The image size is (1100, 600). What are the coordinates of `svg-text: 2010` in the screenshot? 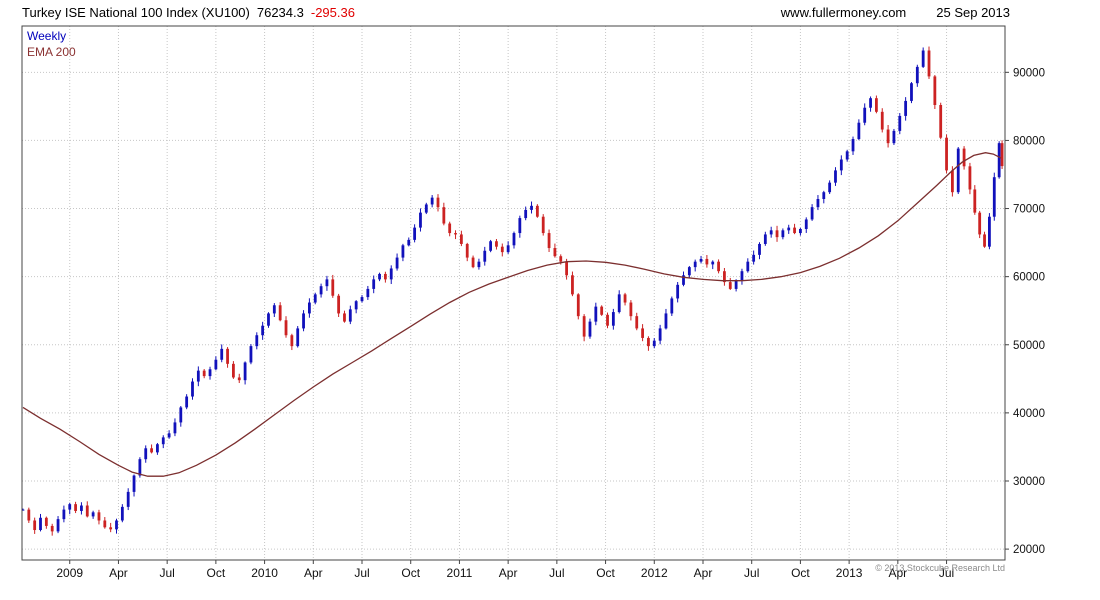 It's located at (264, 573).